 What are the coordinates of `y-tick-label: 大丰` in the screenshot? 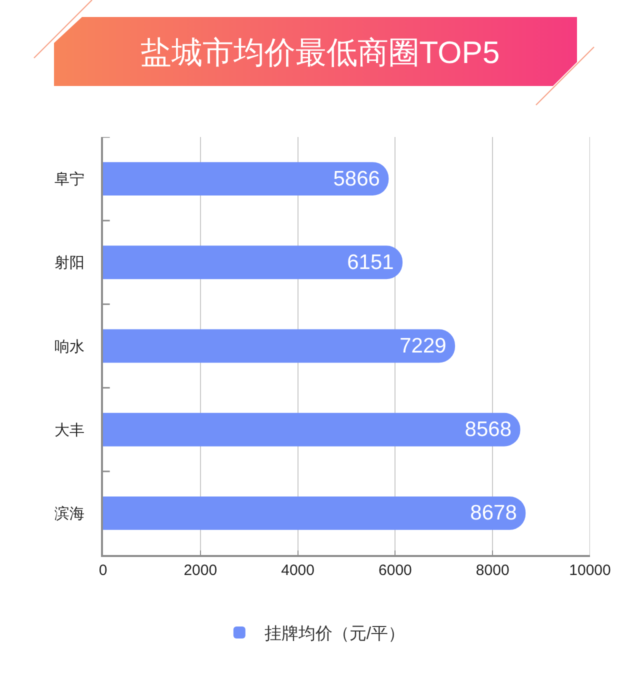 It's located at (69, 430).